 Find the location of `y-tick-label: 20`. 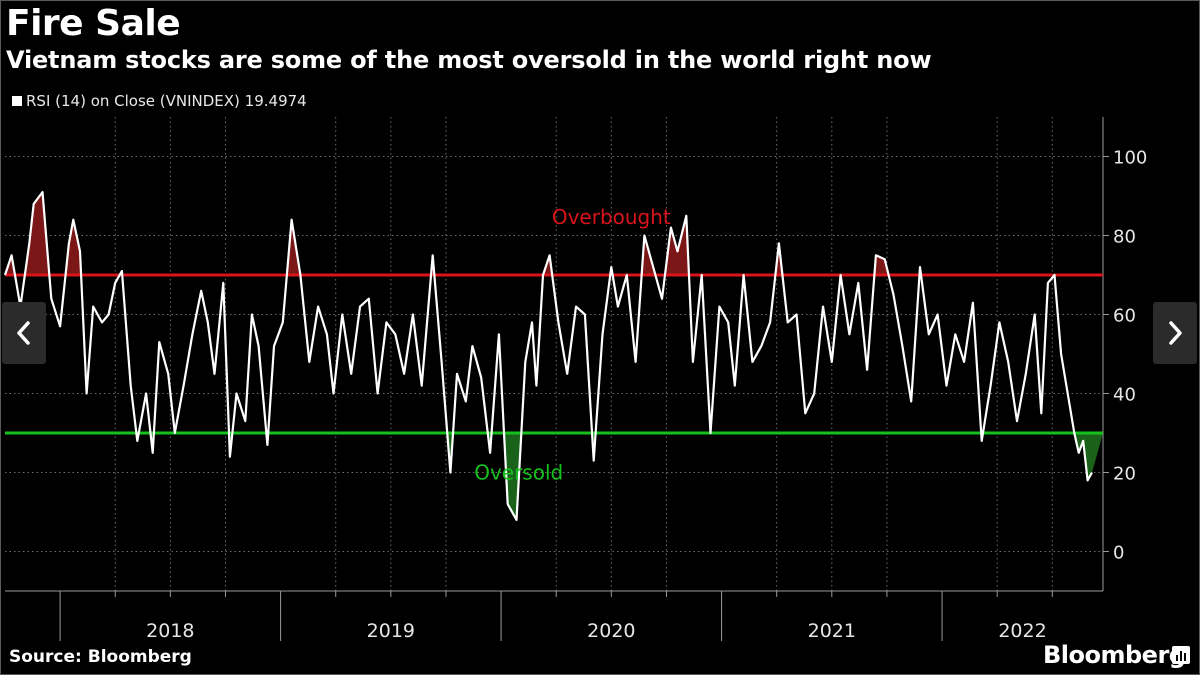

y-tick-label: 20 is located at coordinates (1124, 474).